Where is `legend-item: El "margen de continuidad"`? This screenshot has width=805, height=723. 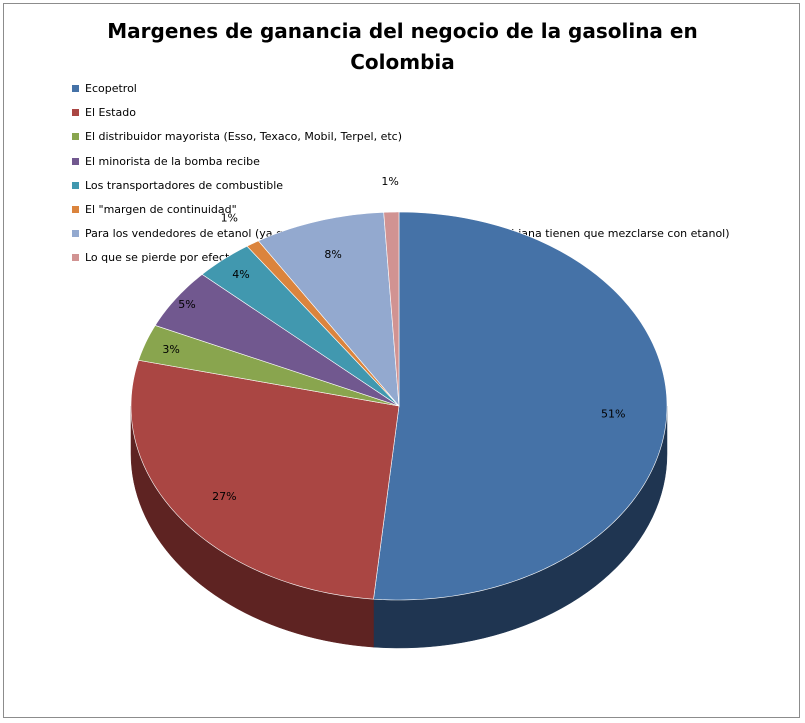
legend-item: El "margen de continuidad" is located at coordinates (401, 215).